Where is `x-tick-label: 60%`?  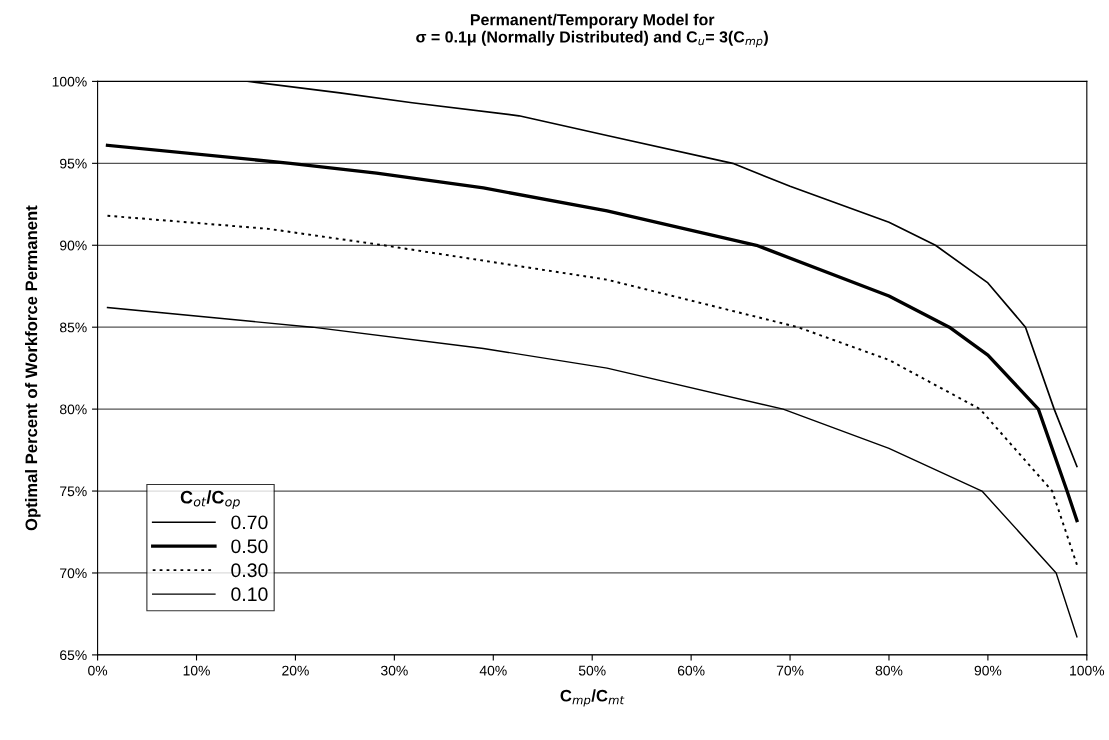
x-tick-label: 60% is located at coordinates (691, 670).